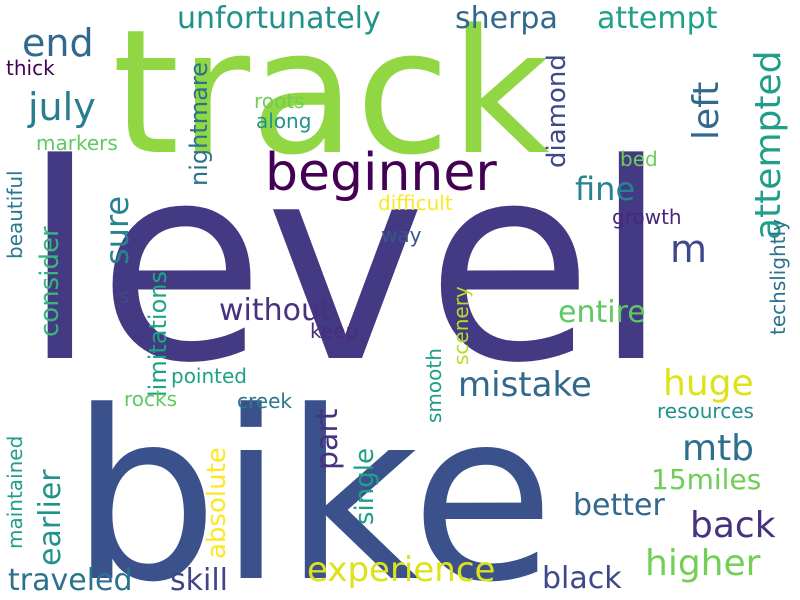 Image resolution: width=800 pixels, height=600 pixels. Describe the element at coordinates (327, 439) in the screenshot. I see `cloud-word-part: part` at that location.